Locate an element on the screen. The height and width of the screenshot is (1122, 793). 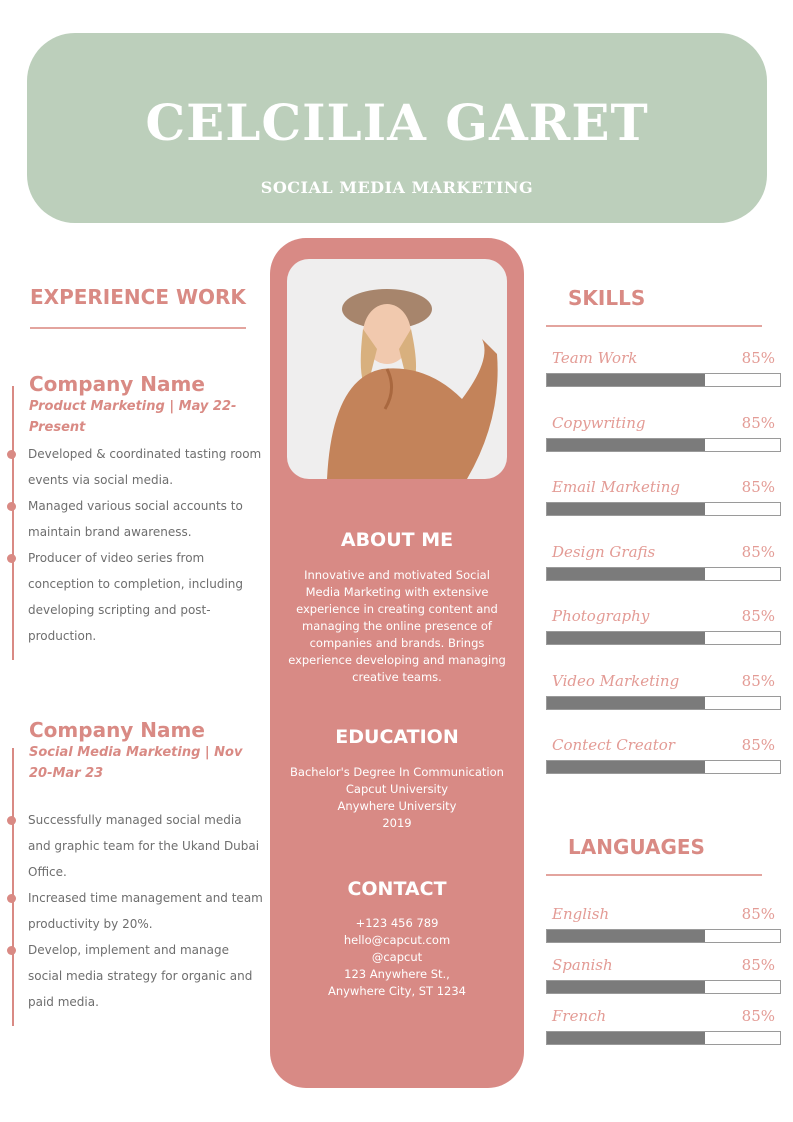
experience-title: EXPERIENCE WORK is located at coordinates (138, 297).